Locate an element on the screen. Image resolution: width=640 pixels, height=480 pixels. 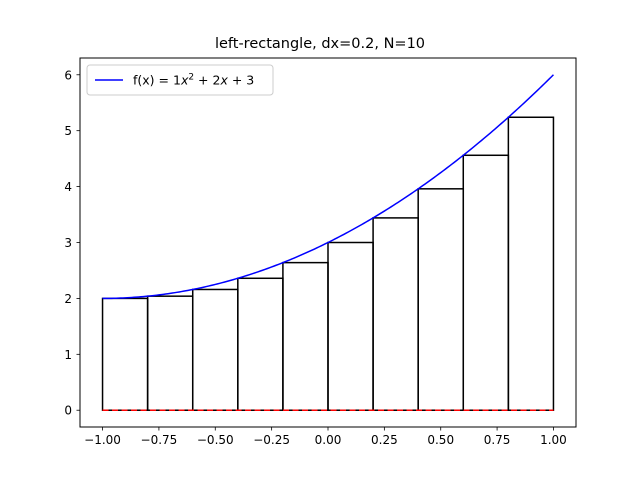
legend: f(x) = 1x2 + 2x + 3 is located at coordinates (180, 80).